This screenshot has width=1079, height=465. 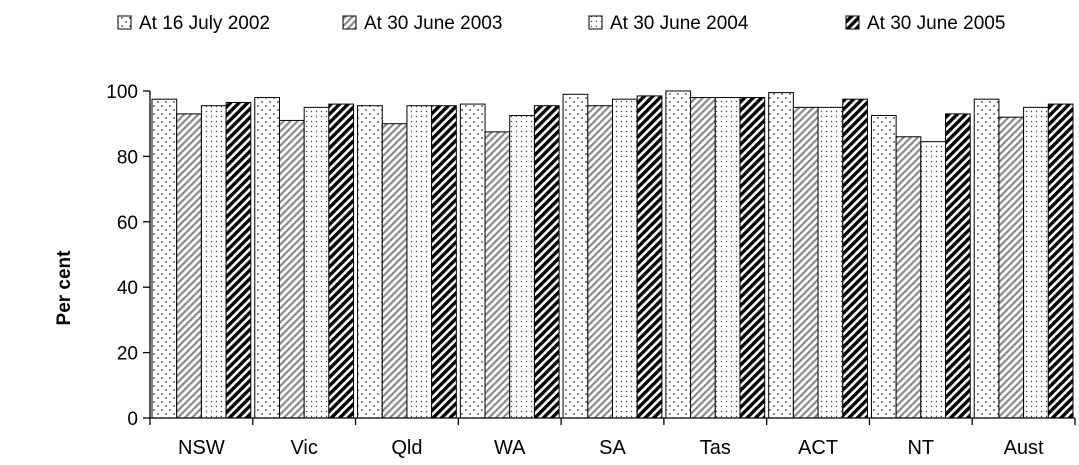 I want to click on x-tick-label: ACT, so click(x=818, y=448).